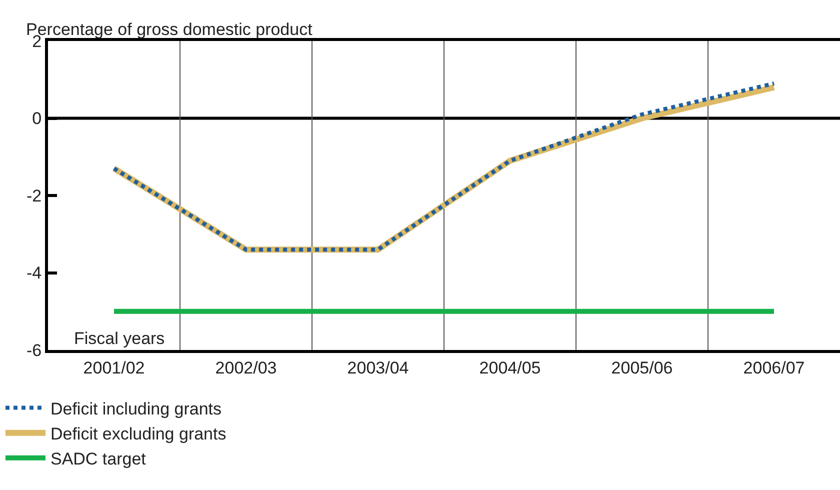  What do you see at coordinates (136, 408) in the screenshot?
I see `legend-label: Deficit including grants` at bounding box center [136, 408].